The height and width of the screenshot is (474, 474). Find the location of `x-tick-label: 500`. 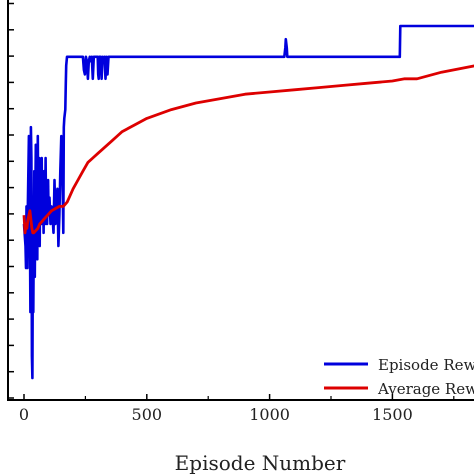

x-tick-label: 500 is located at coordinates (147, 414).